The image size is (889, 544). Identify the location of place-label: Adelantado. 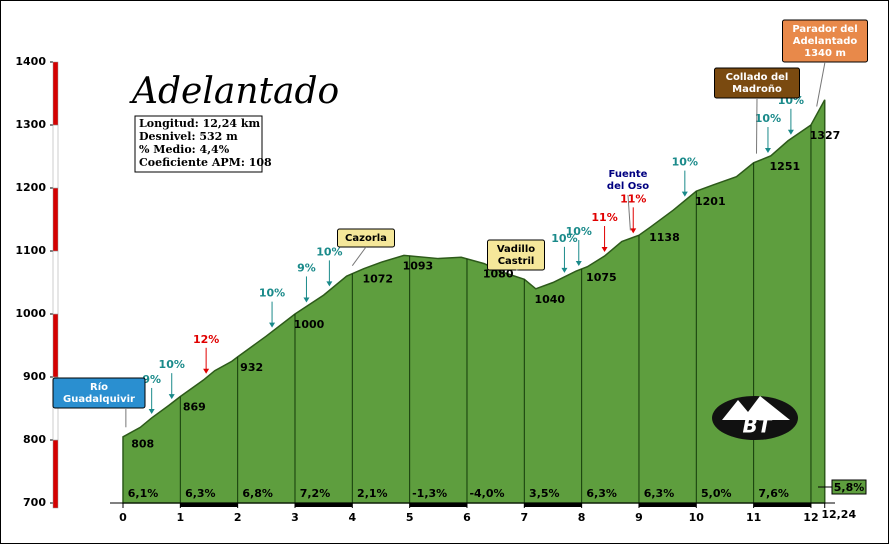
(825, 41).